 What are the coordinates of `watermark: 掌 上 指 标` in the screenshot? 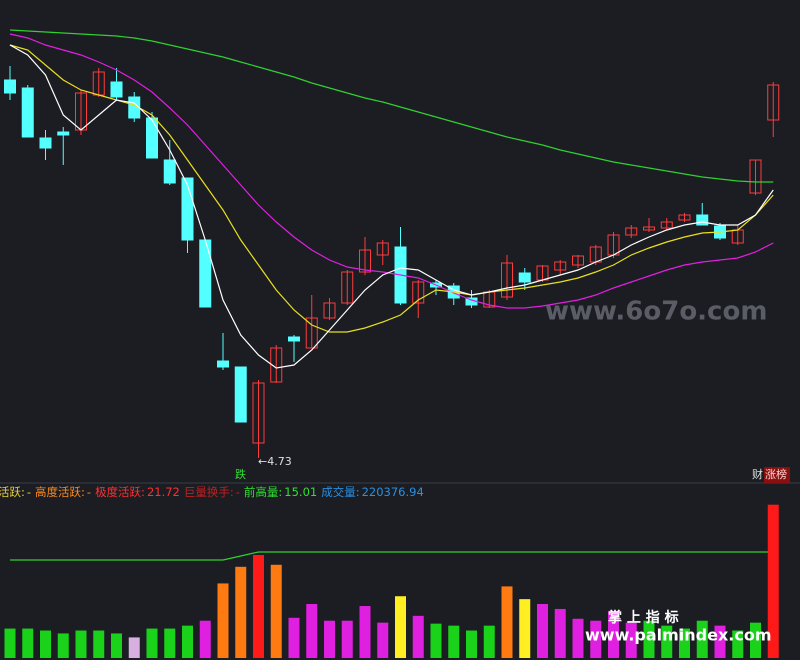 It's located at (643, 617).